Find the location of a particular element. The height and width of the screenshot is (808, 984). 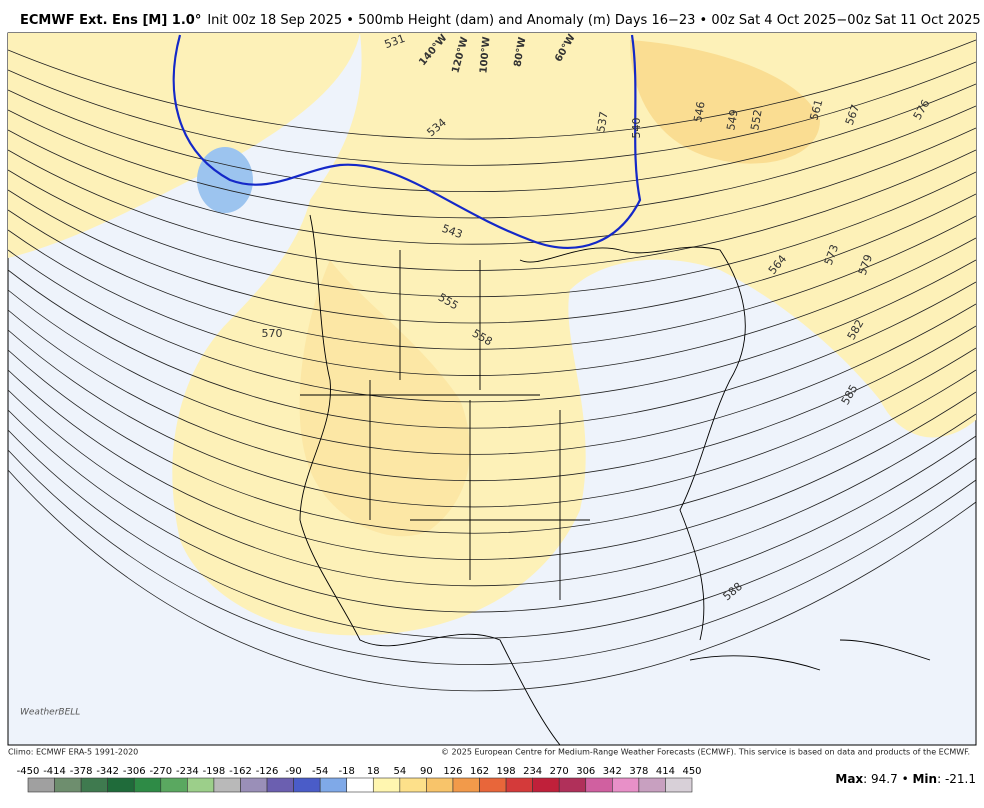

colorbar-label: -162 is located at coordinates (240, 771).